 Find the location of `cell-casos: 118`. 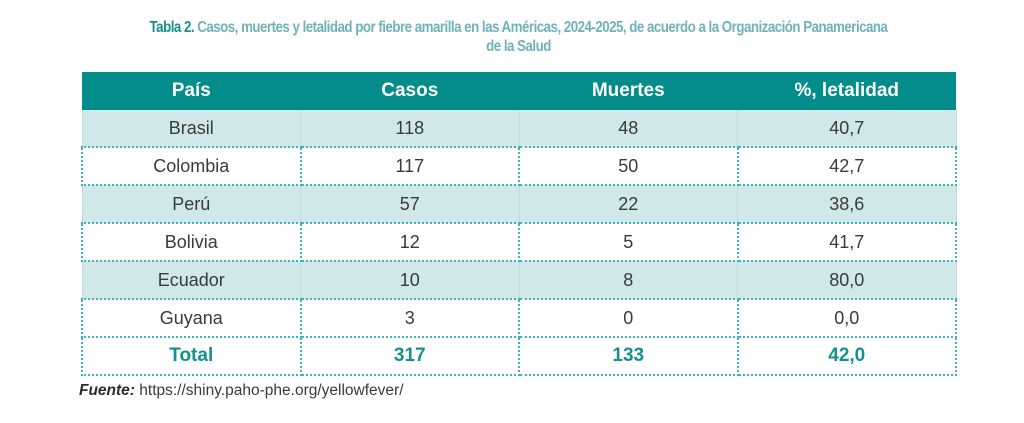

cell-casos: 118 is located at coordinates (410, 129).